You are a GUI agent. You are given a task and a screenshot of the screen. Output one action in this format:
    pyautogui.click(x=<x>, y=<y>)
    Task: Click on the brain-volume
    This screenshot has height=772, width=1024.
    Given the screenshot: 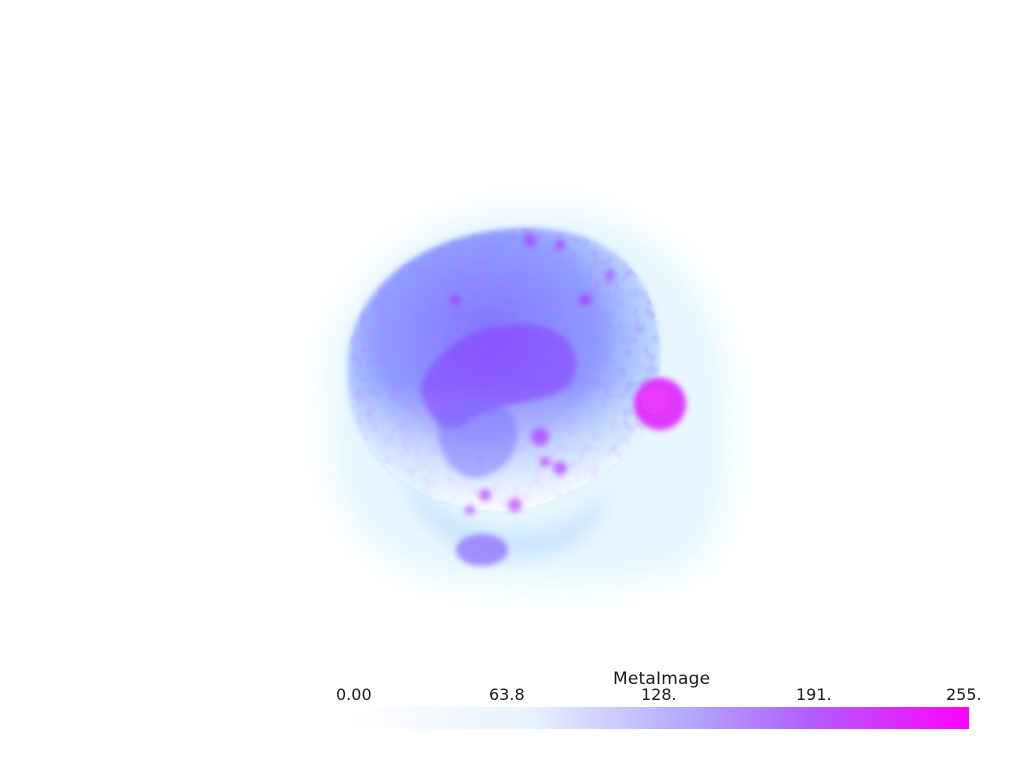 What is the action you would take?
    pyautogui.click(x=503, y=396)
    